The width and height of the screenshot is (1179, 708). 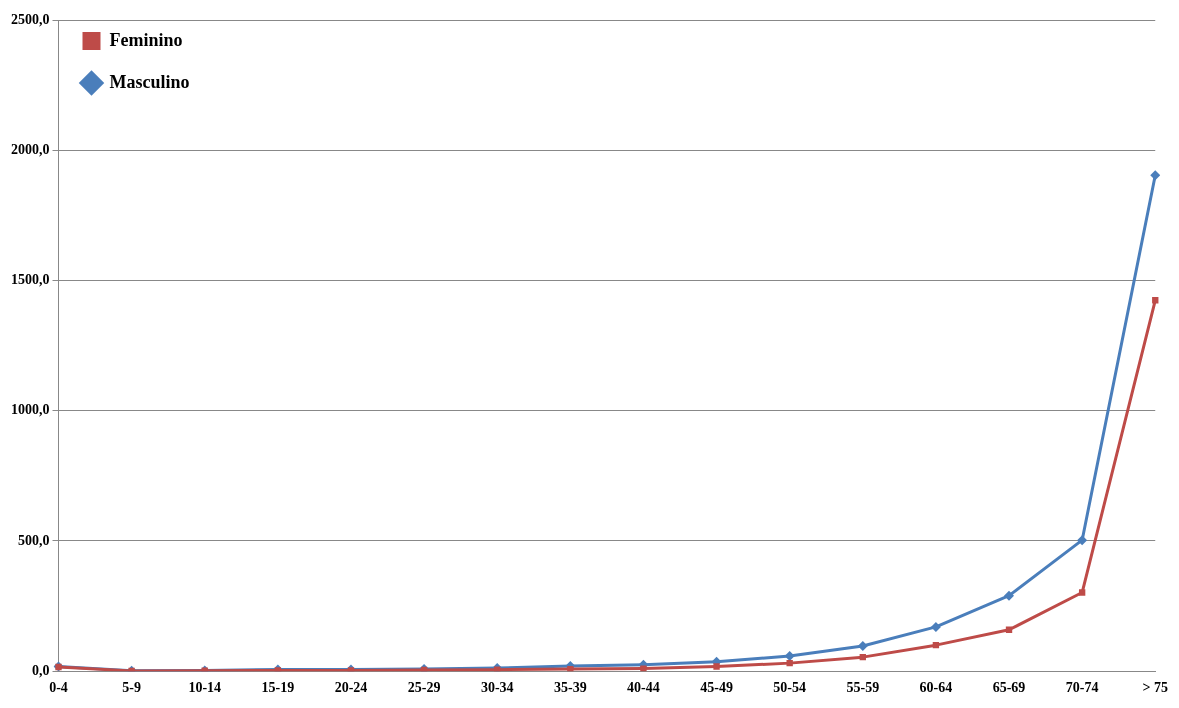 I want to click on x-tick-label: 60-64, so click(x=936, y=688).